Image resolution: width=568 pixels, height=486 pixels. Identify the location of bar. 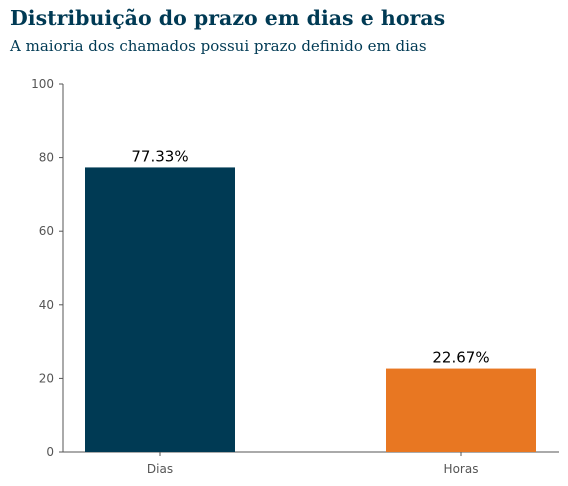
(461, 410).